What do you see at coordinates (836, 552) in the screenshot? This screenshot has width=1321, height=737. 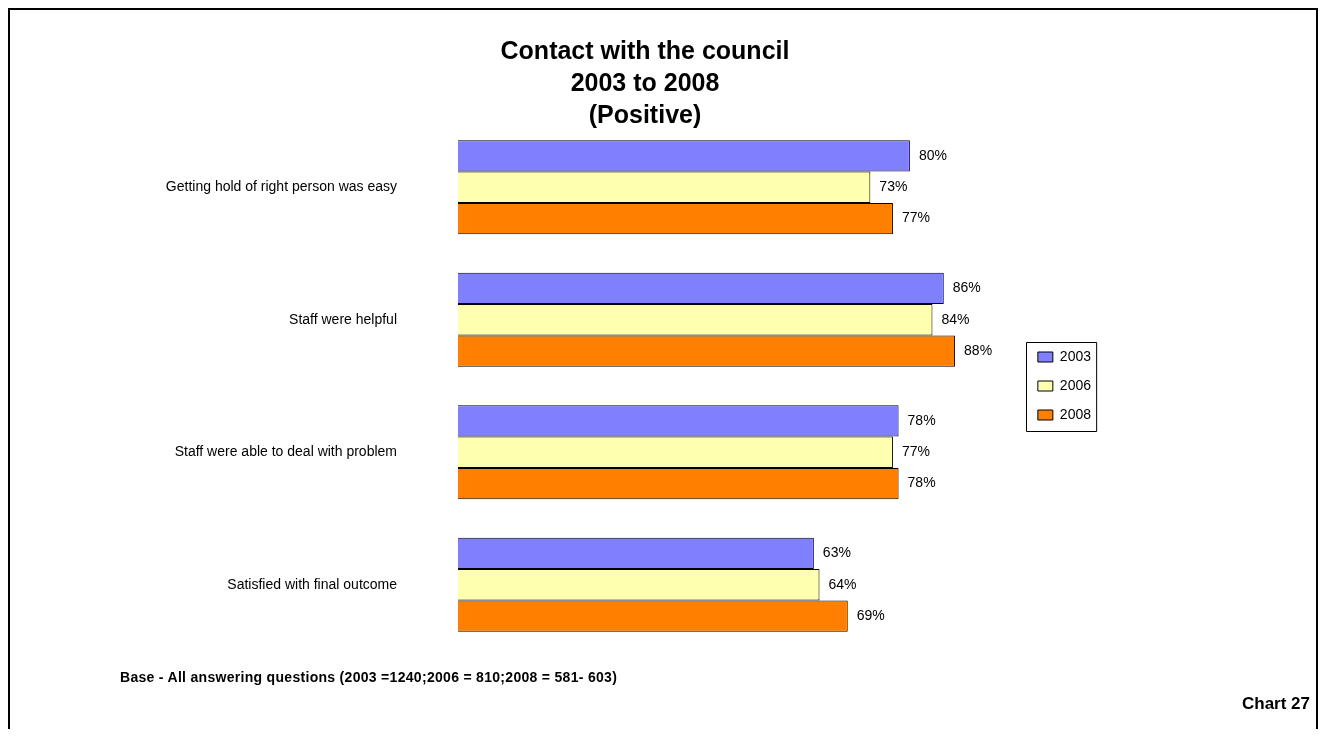 I see `data-label: 63%` at bounding box center [836, 552].